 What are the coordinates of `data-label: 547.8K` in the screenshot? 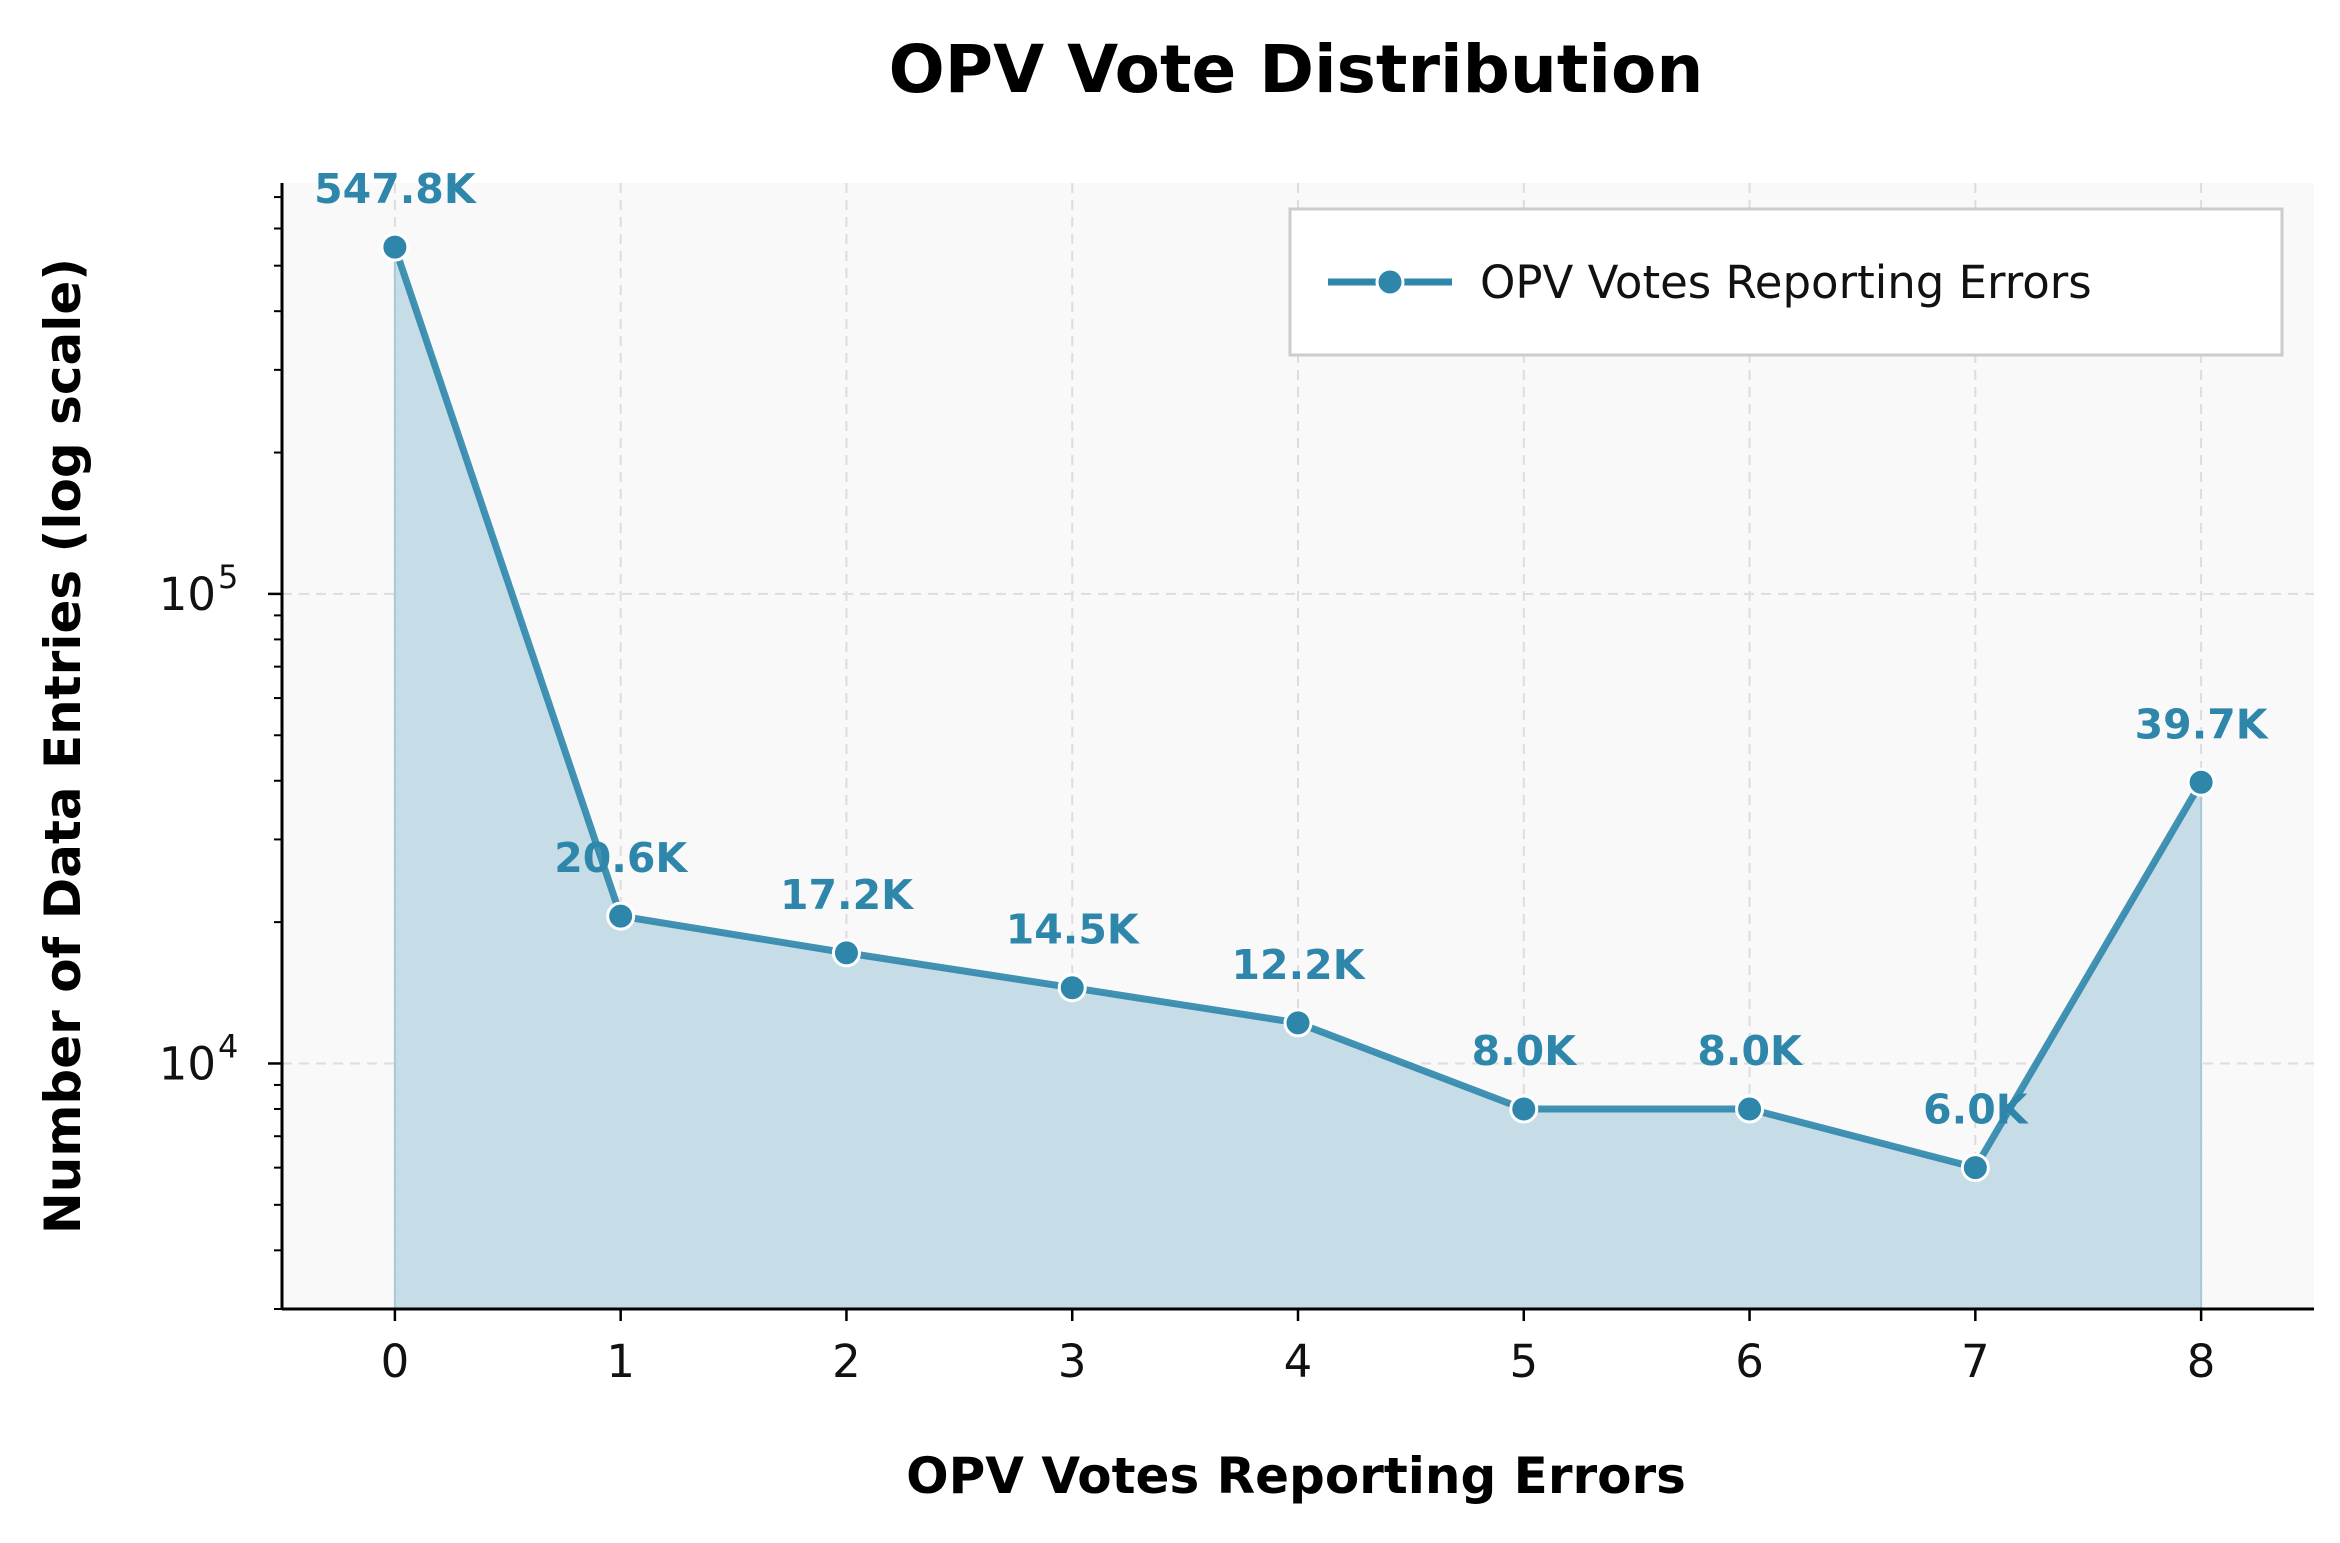 It's located at (396, 189).